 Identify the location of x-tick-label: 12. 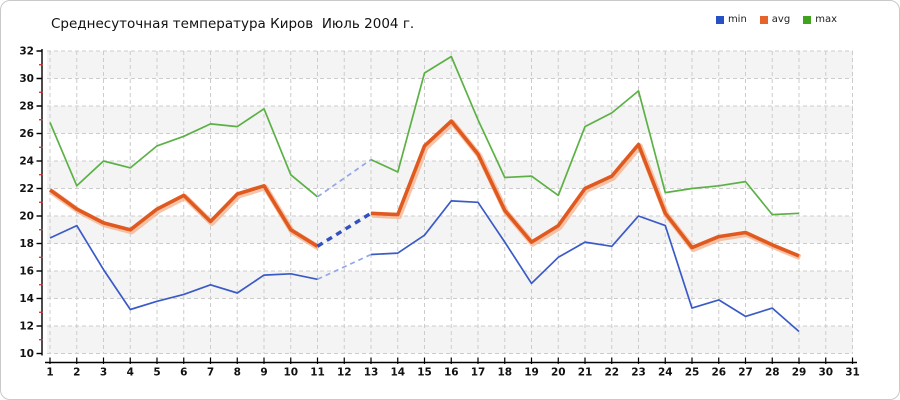
(344, 373).